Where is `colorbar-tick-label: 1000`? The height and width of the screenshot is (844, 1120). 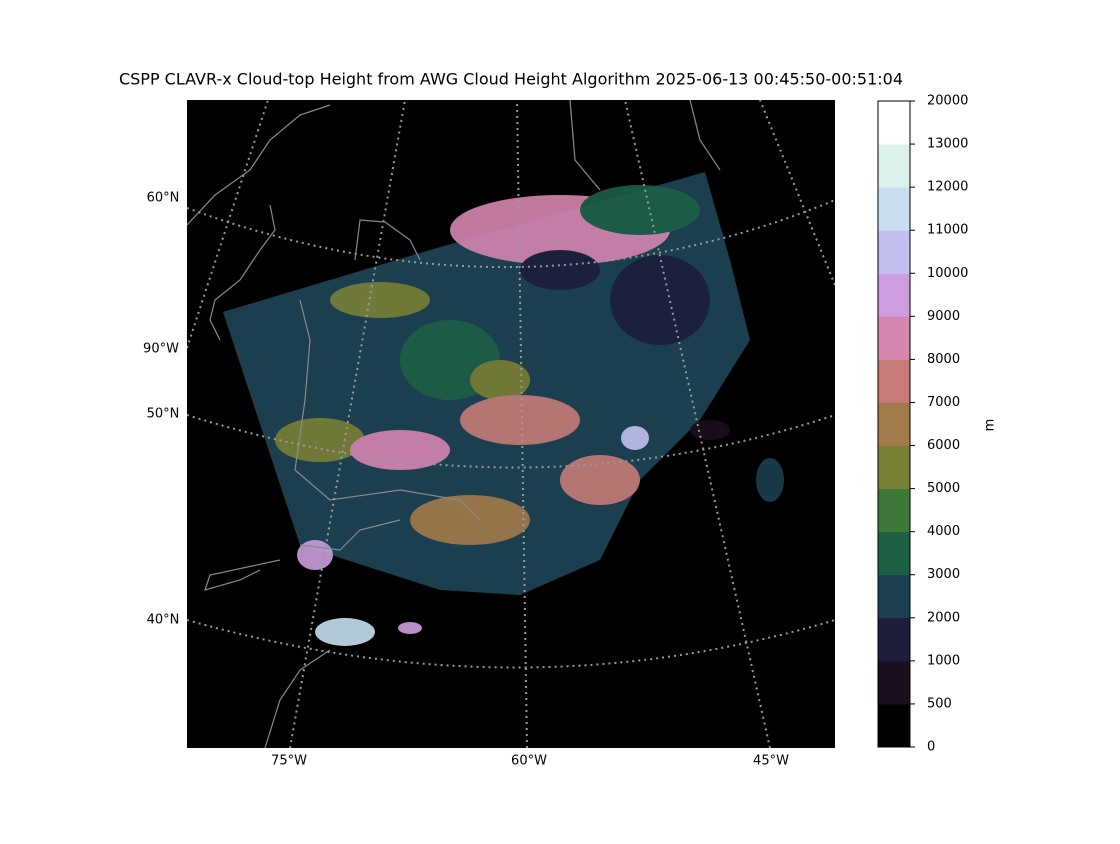
colorbar-tick-label: 1000 is located at coordinates (943, 660).